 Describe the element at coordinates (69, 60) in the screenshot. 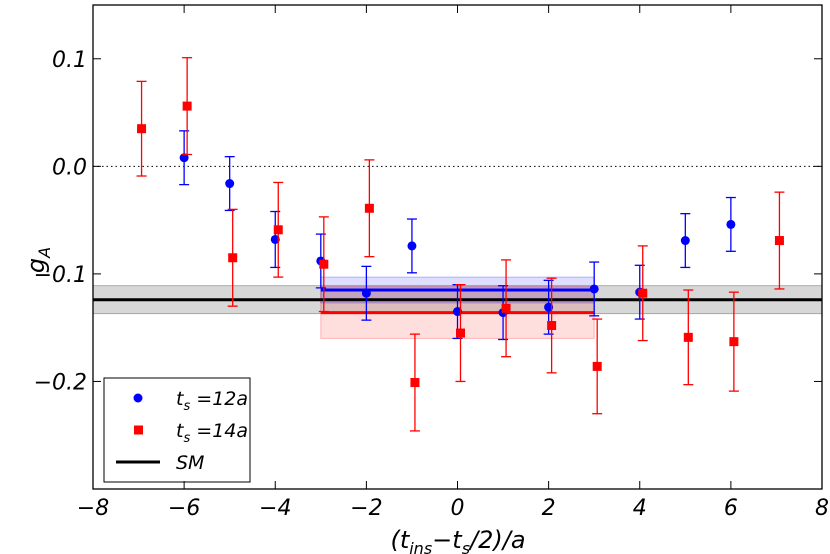

I see `y-tick-label: 0.1` at that location.